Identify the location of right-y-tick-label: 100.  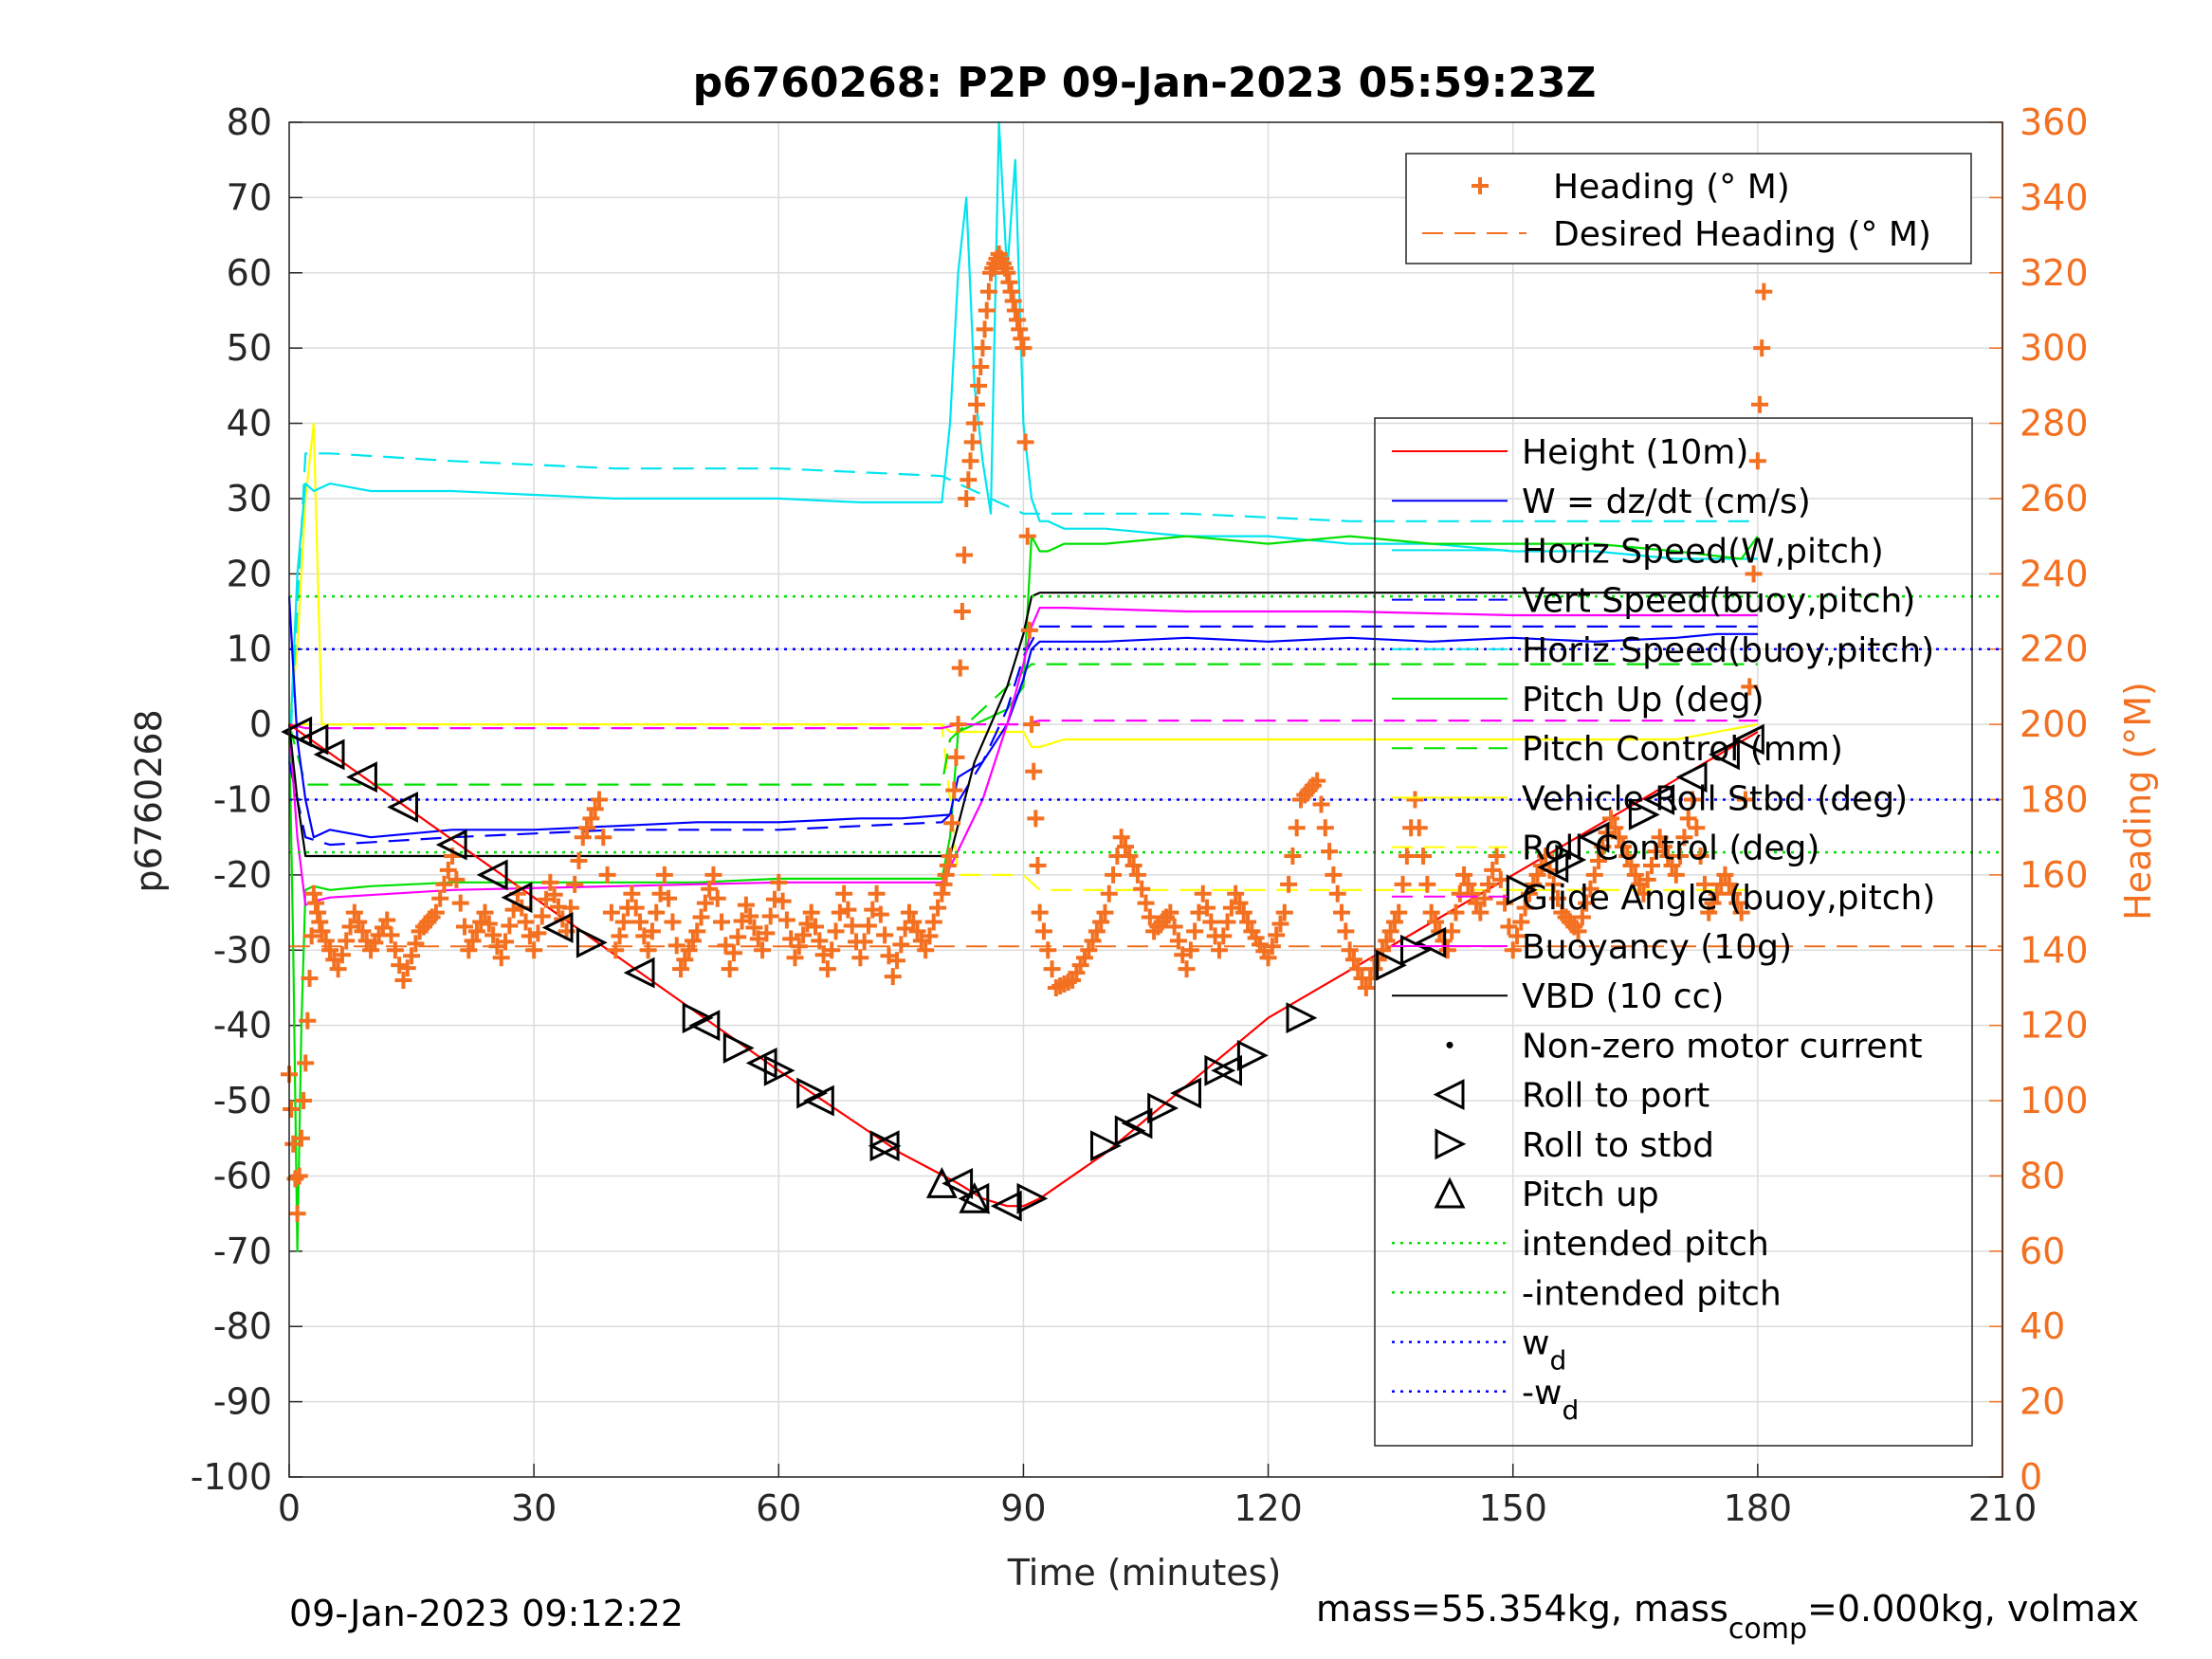
(2054, 1100).